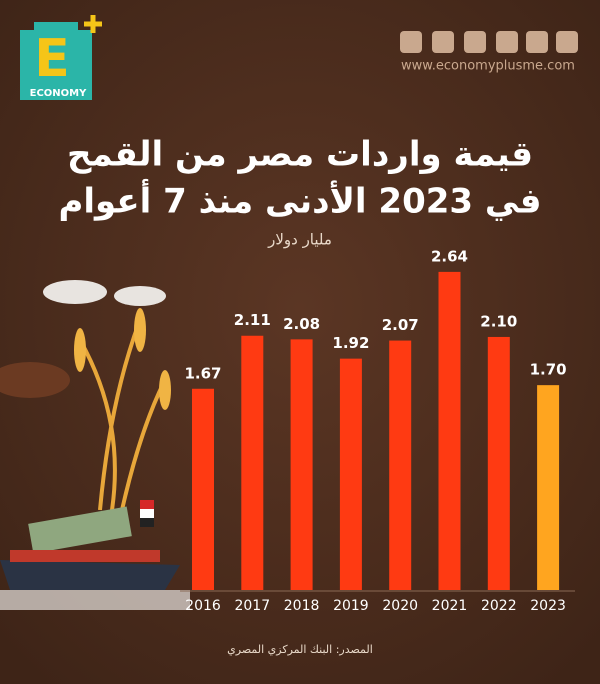 The height and width of the screenshot is (684, 600). What do you see at coordinates (400, 325) in the screenshot?
I see `value-label: 2.07` at bounding box center [400, 325].